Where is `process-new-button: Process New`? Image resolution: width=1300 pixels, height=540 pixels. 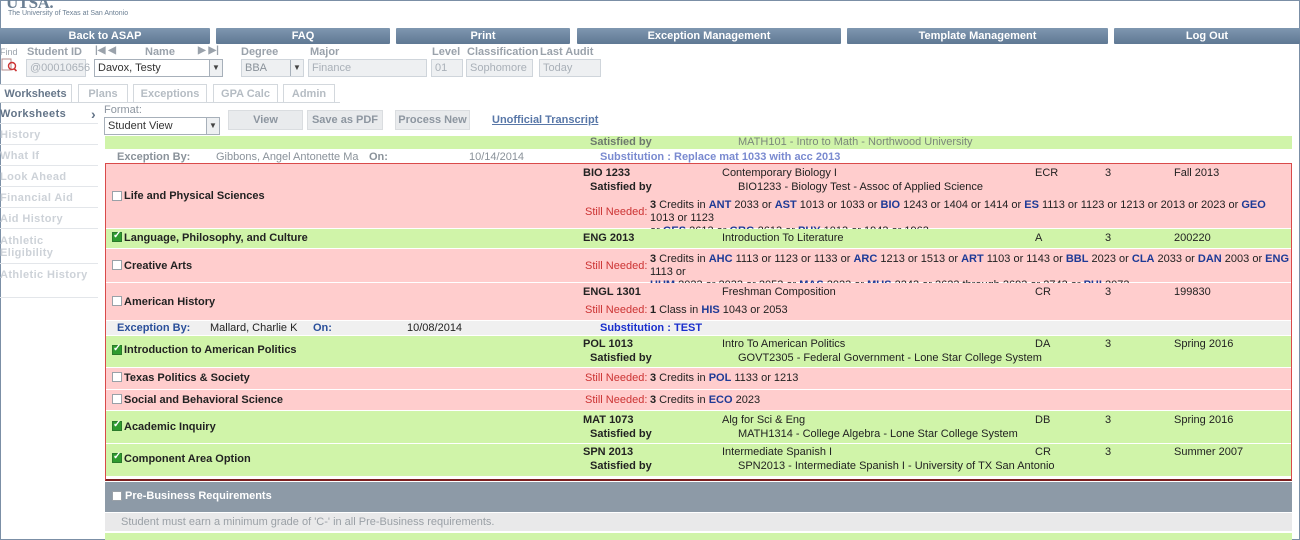 process-new-button: Process New is located at coordinates (432, 120).